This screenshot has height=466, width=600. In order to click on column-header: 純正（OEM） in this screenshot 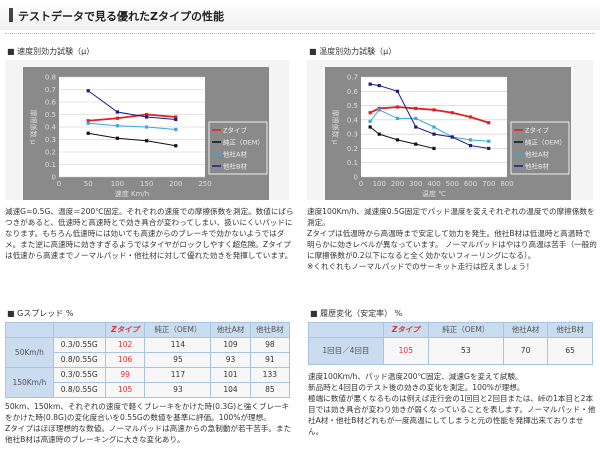, I will do `click(178, 330)`.